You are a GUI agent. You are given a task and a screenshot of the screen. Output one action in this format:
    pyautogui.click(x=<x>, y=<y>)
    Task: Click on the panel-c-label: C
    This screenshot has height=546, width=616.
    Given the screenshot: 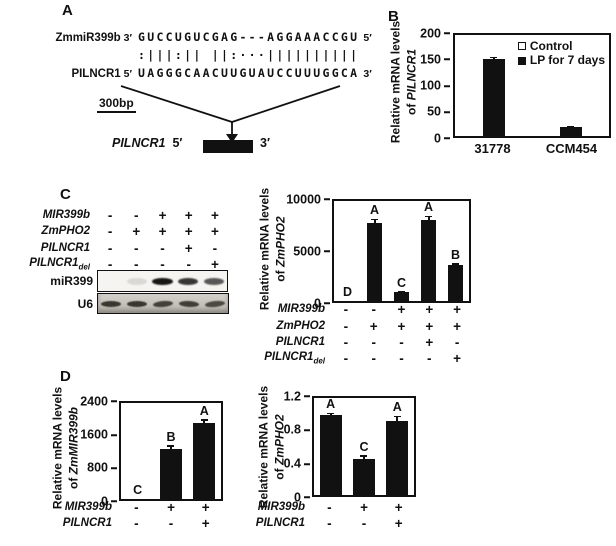 What is the action you would take?
    pyautogui.click(x=65, y=194)
    